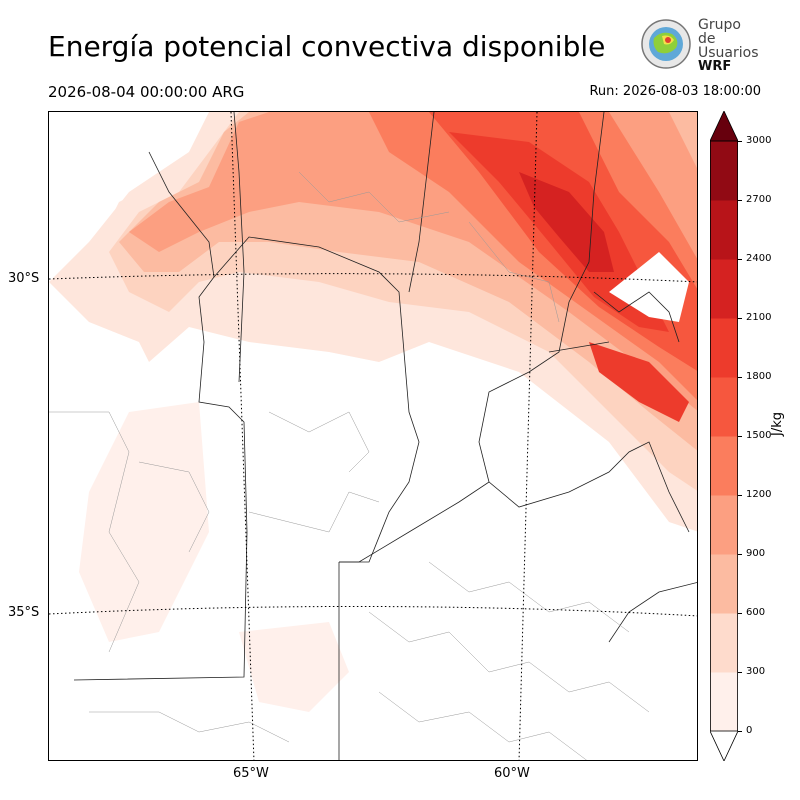  I want to click on run-time: Run: 2026-08-03 18:00:00, so click(675, 91).